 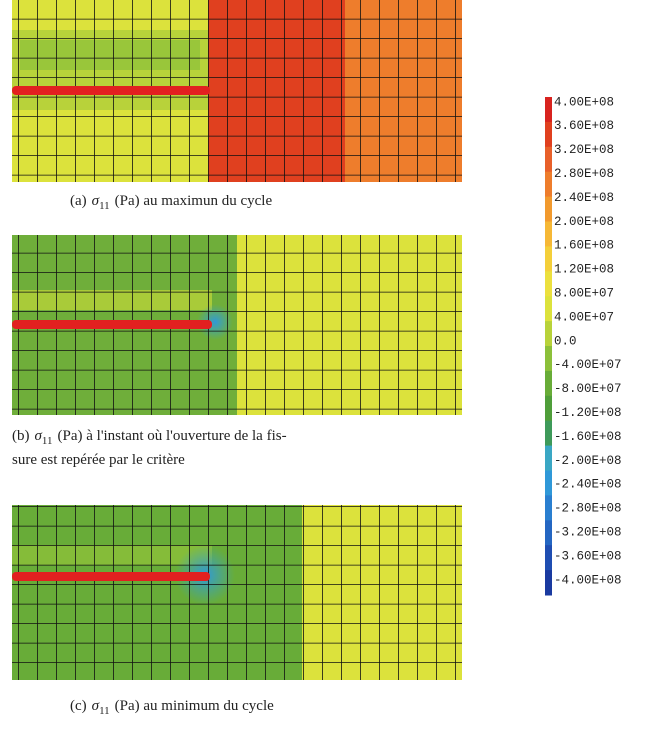 What do you see at coordinates (588, 437) in the screenshot?
I see `colorbar-label: -1.60E+08` at bounding box center [588, 437].